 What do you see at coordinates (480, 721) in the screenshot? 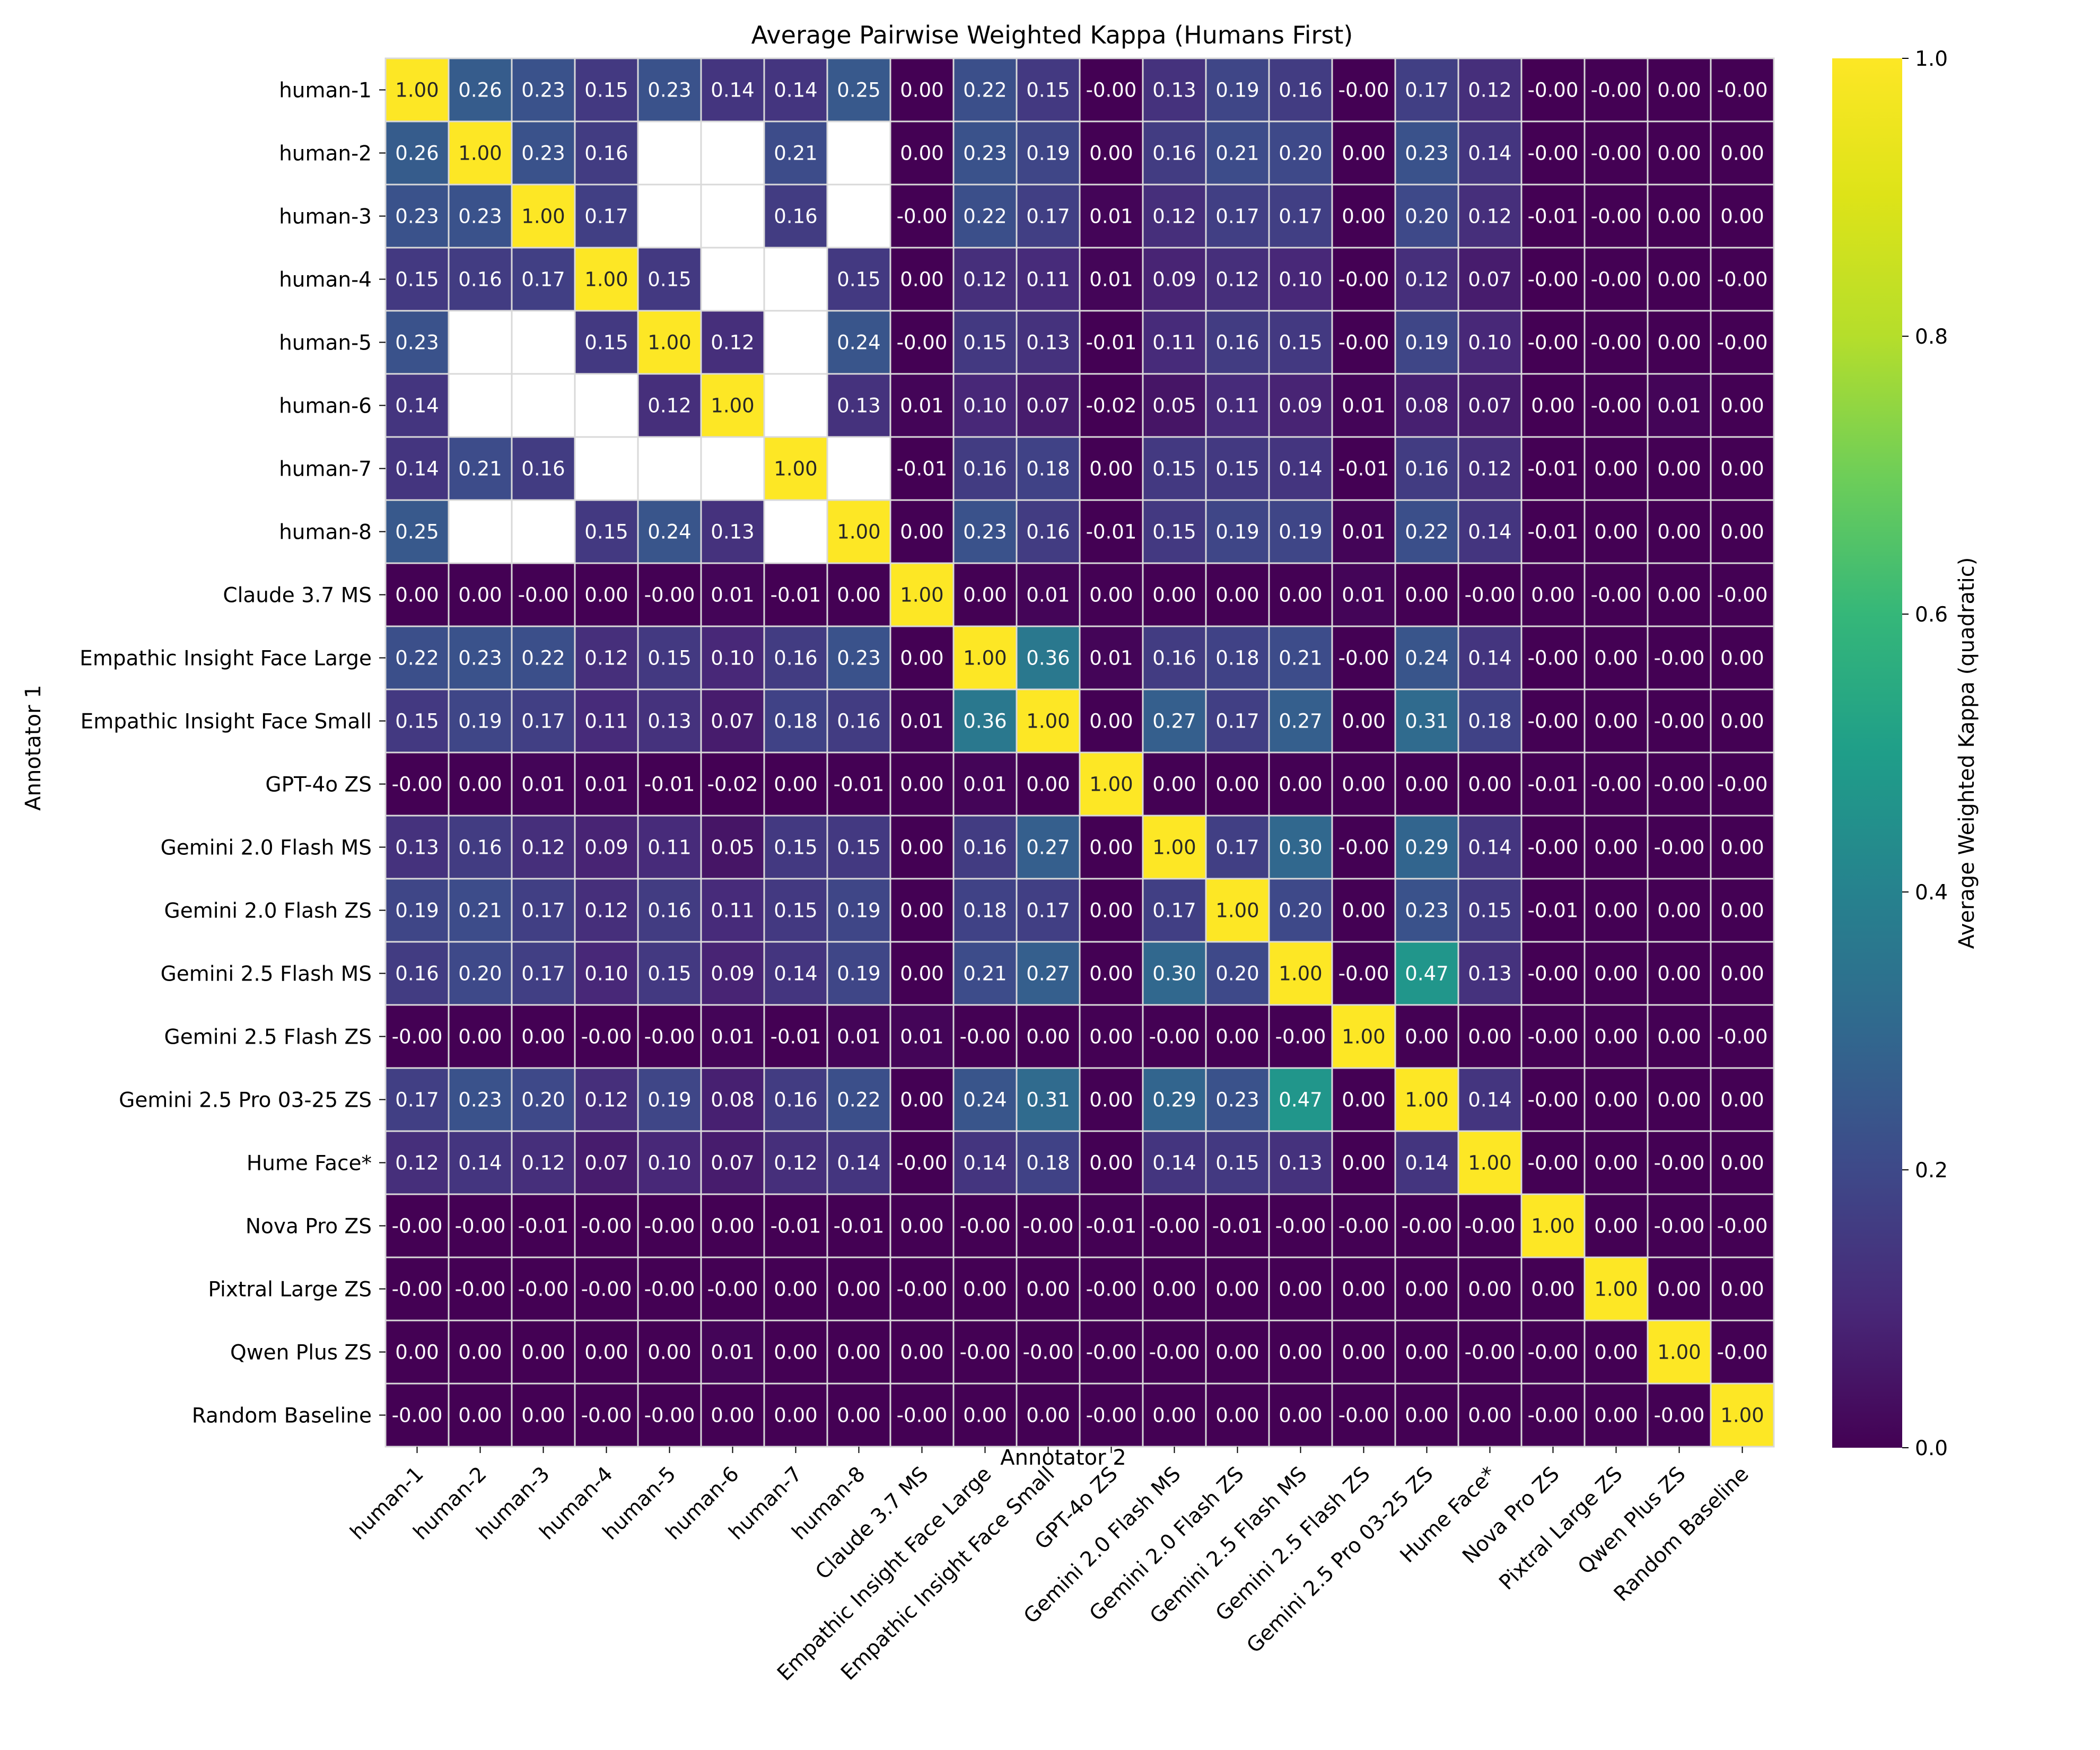
I see `heatmap-cell-value: 0.19` at bounding box center [480, 721].